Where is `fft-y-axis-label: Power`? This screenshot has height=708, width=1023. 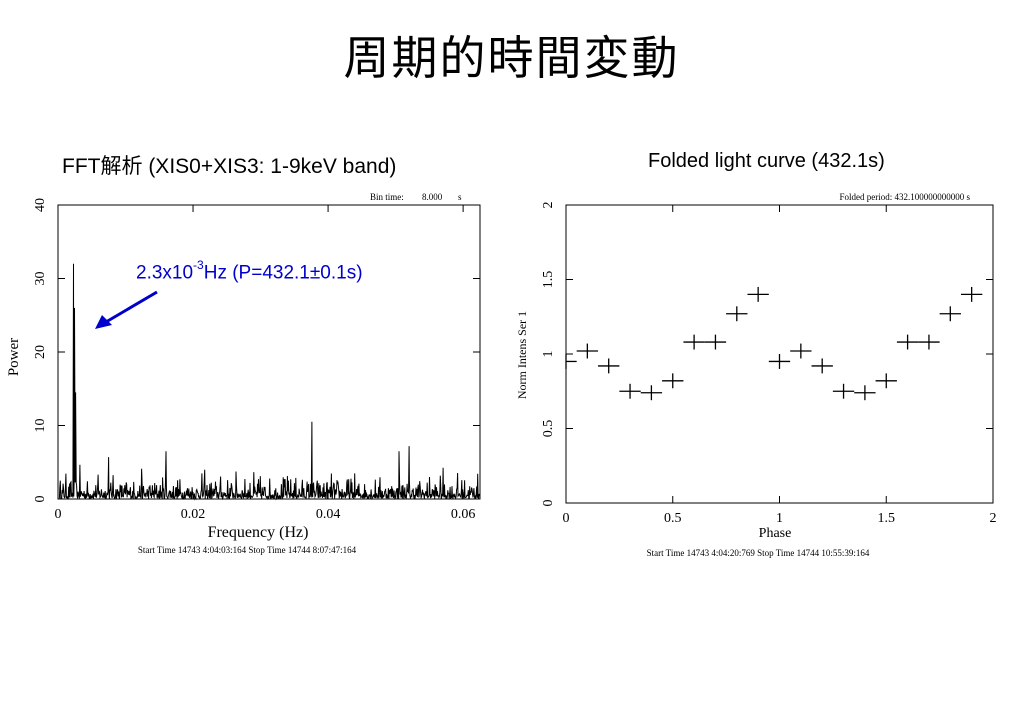 fft-y-axis-label: Power is located at coordinates (14, 357).